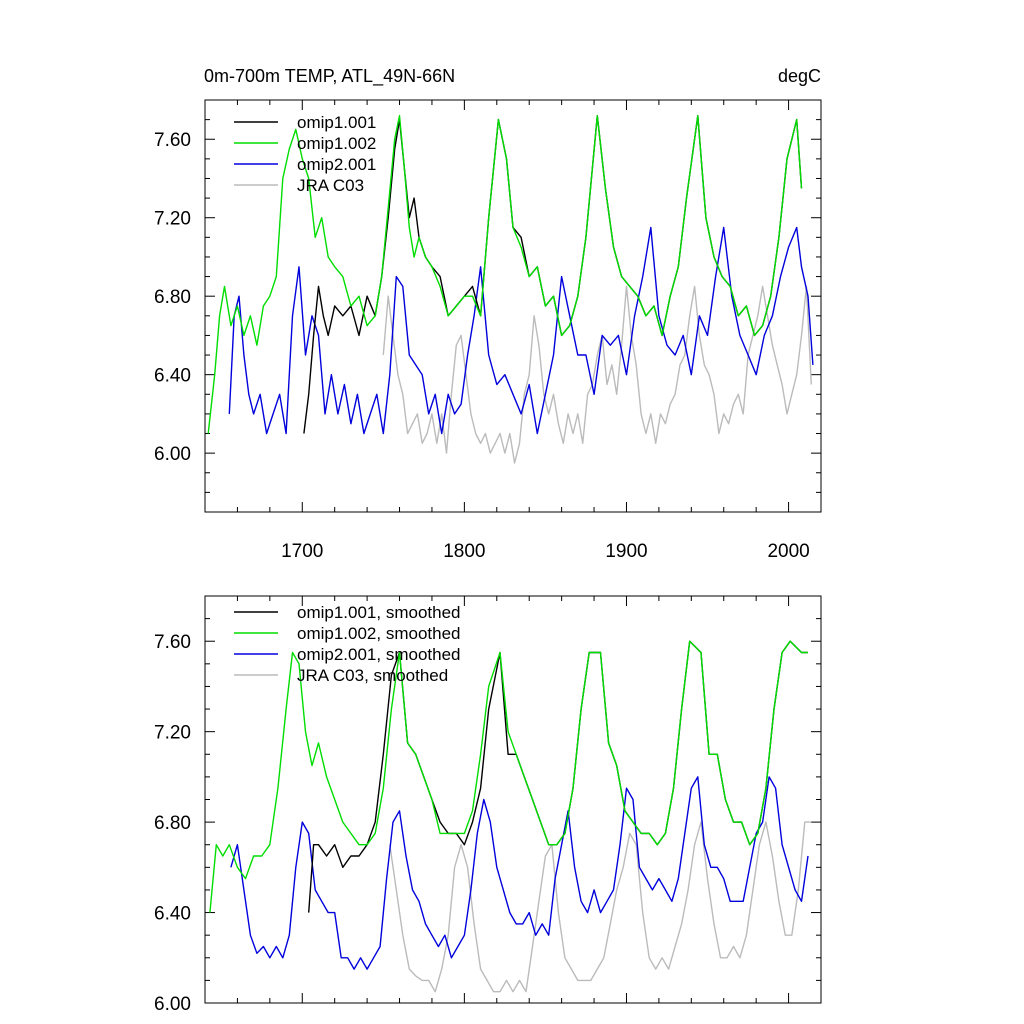  Describe the element at coordinates (329, 76) in the screenshot. I see `chart-title-left: 0m-700m TEMP, ATL_49N-66N` at that location.